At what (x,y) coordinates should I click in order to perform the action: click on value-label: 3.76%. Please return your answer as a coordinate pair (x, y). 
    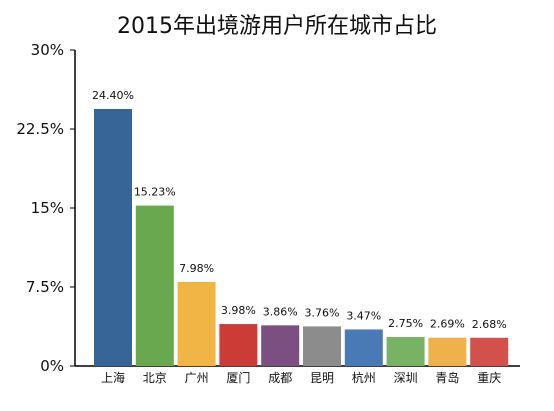
    Looking at the image, I should click on (322, 312).